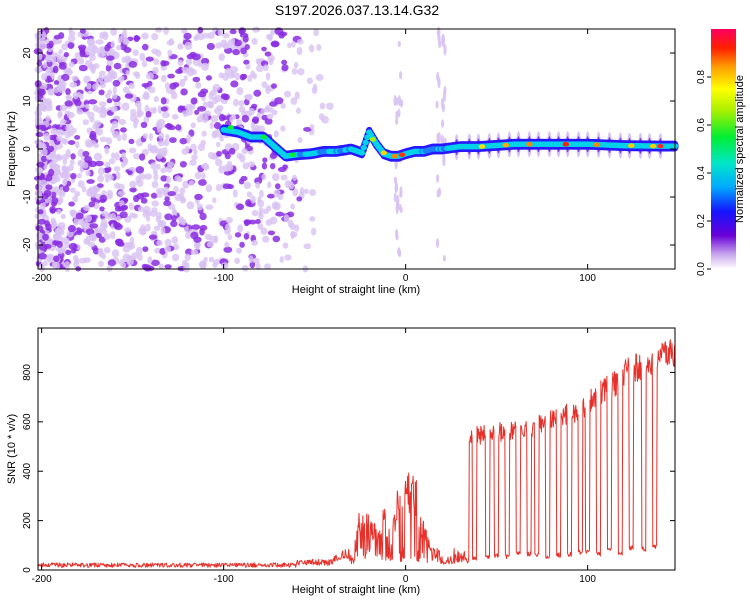 The width and height of the screenshot is (750, 605). What do you see at coordinates (27, 101) in the screenshot?
I see `spectrogram-y-tick-label: 10` at bounding box center [27, 101].